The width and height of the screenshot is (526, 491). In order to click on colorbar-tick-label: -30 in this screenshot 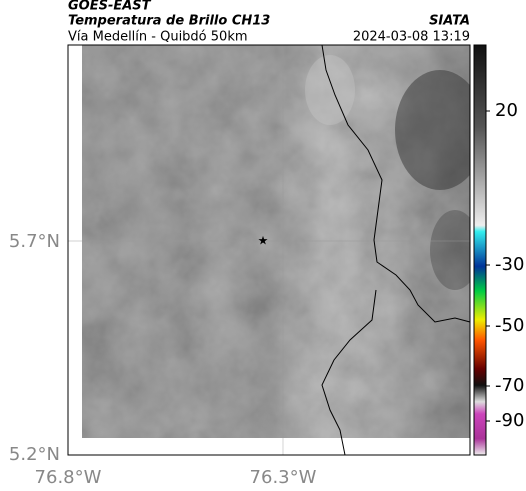, I will do `click(509, 264)`.